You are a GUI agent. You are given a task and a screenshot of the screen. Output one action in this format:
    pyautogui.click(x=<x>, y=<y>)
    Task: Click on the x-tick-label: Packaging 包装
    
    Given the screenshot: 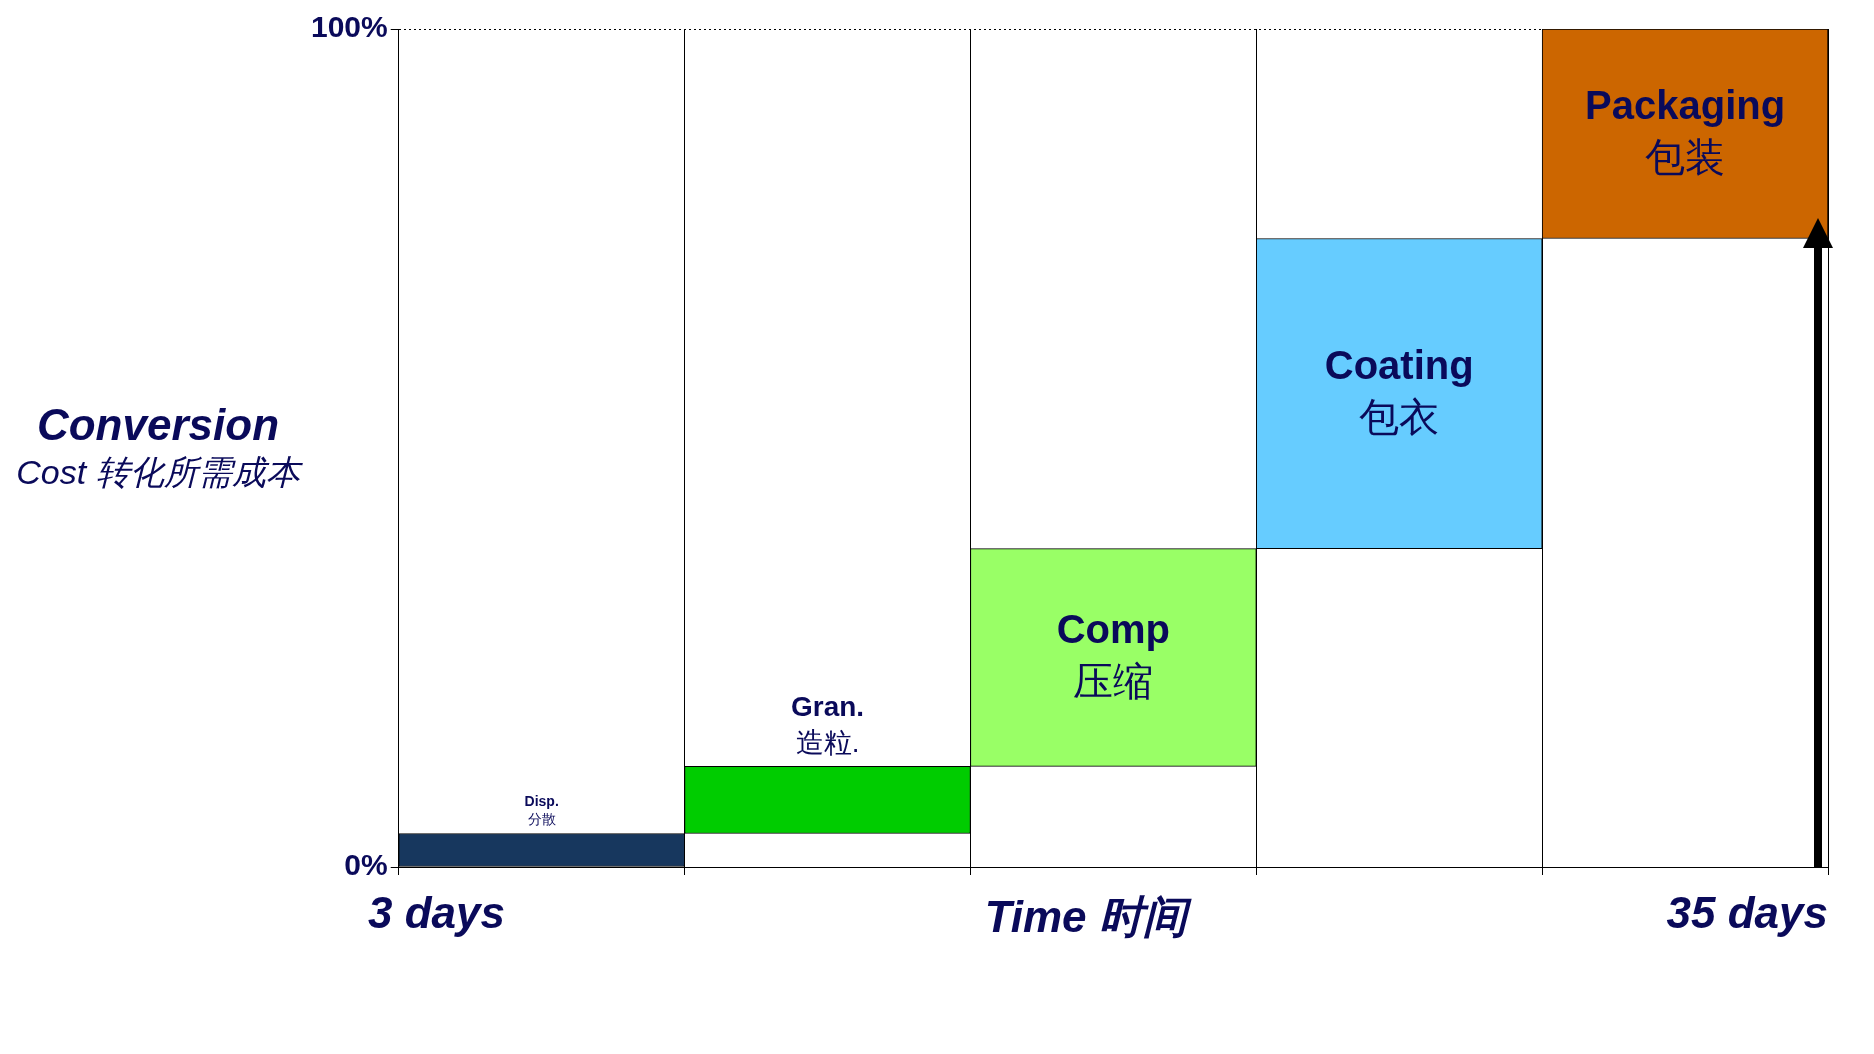 What is the action you would take?
    pyautogui.click(x=1685, y=130)
    